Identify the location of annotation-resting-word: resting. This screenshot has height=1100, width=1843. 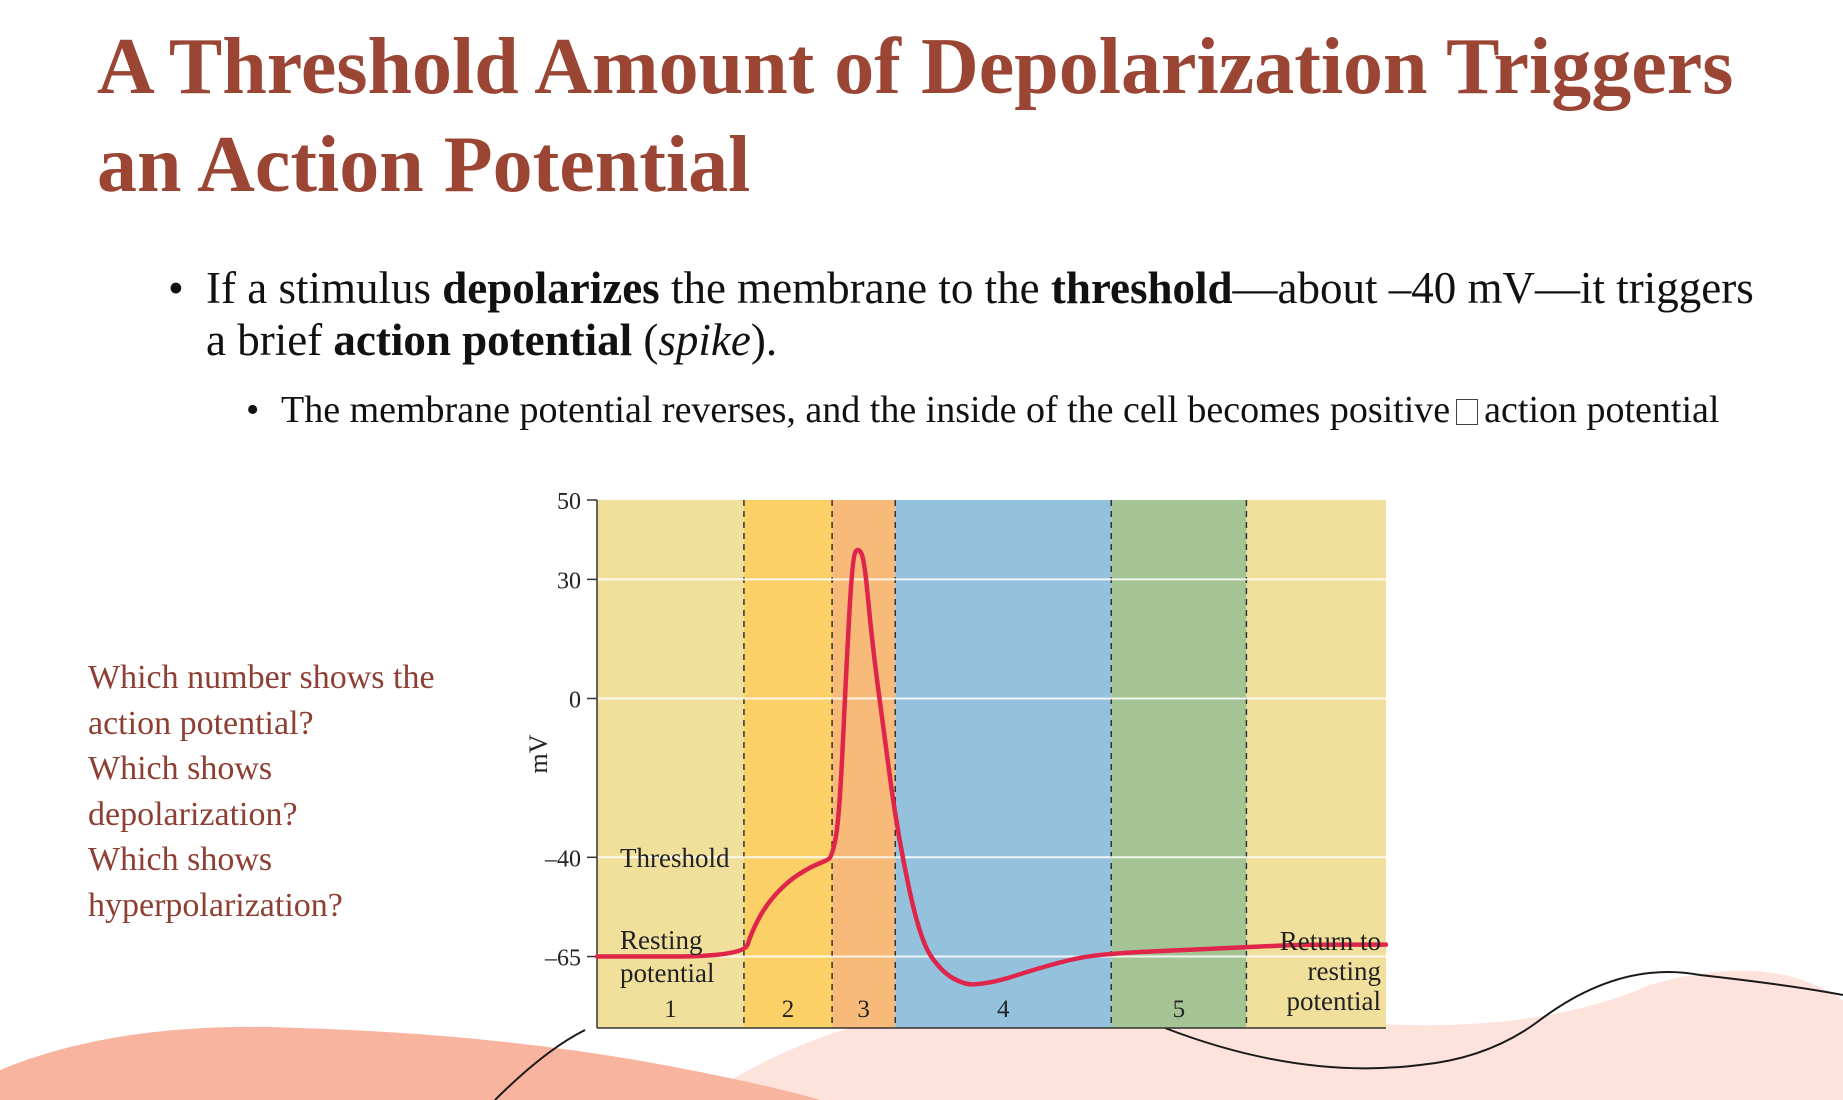
(1345, 971).